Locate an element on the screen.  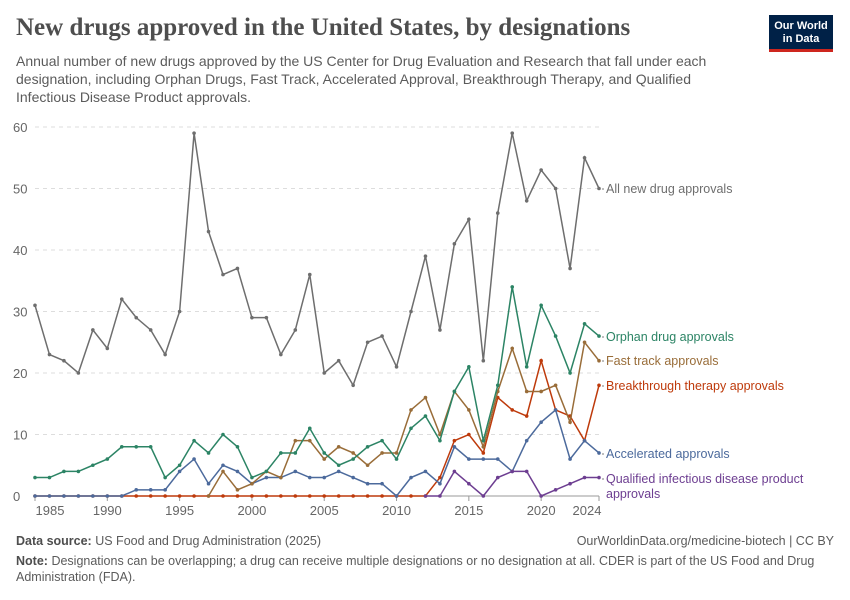
y-tick-label: 40 is located at coordinates (20, 250).